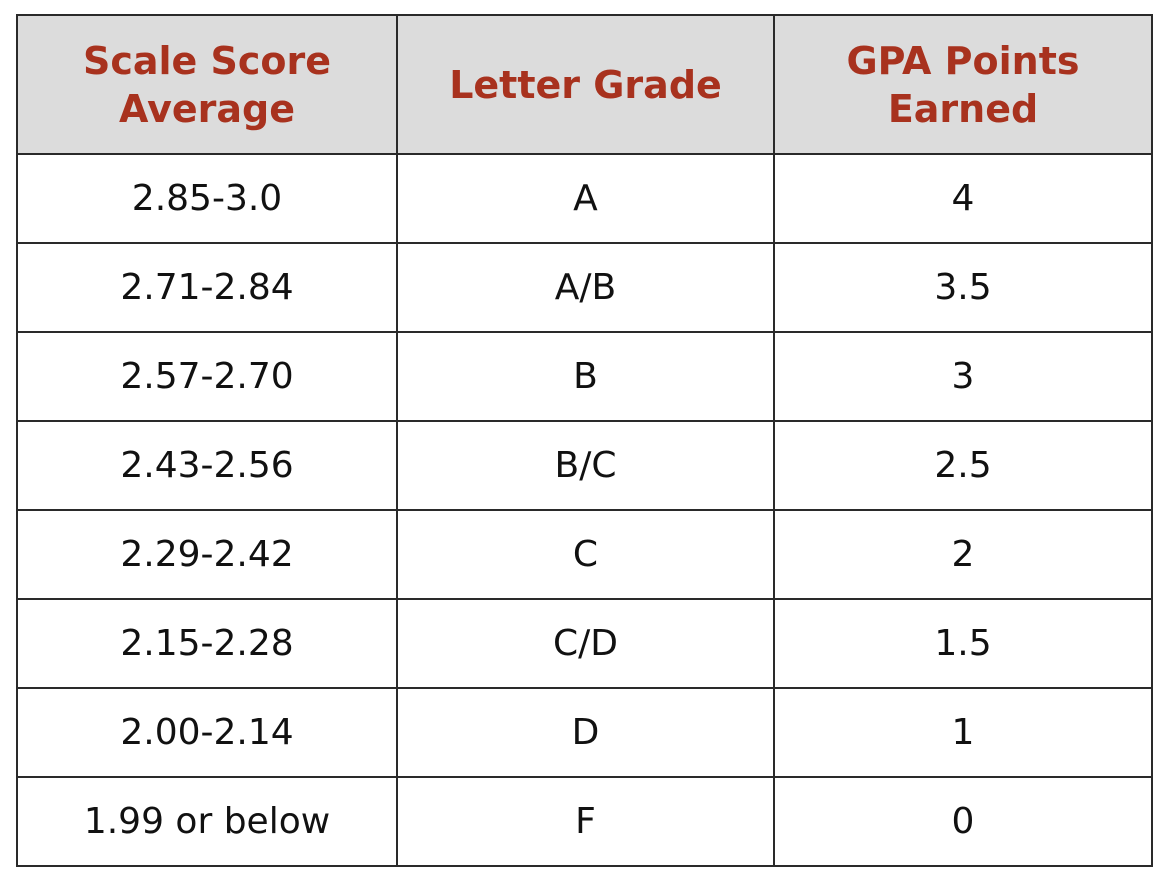 The width and height of the screenshot is (1168, 884). I want to click on cell-letter-grade: C, so click(585, 554).